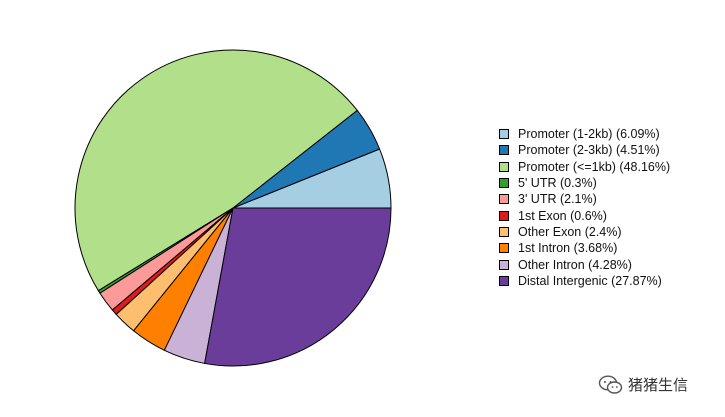  What do you see at coordinates (611, 384) in the screenshot?
I see `wechat-icon` at bounding box center [611, 384].